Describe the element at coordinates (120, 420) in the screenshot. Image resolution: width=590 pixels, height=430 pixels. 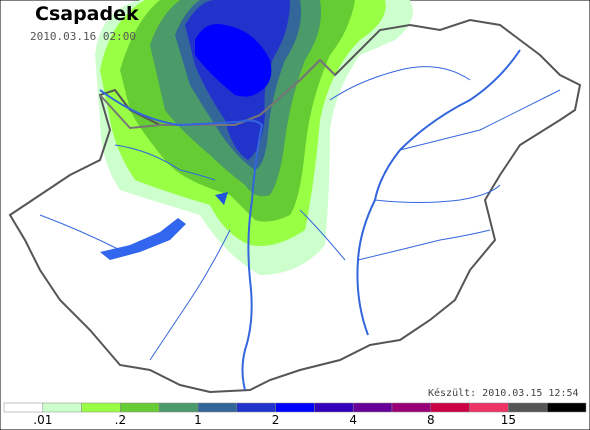
I see `legend-label: .2` at that location.